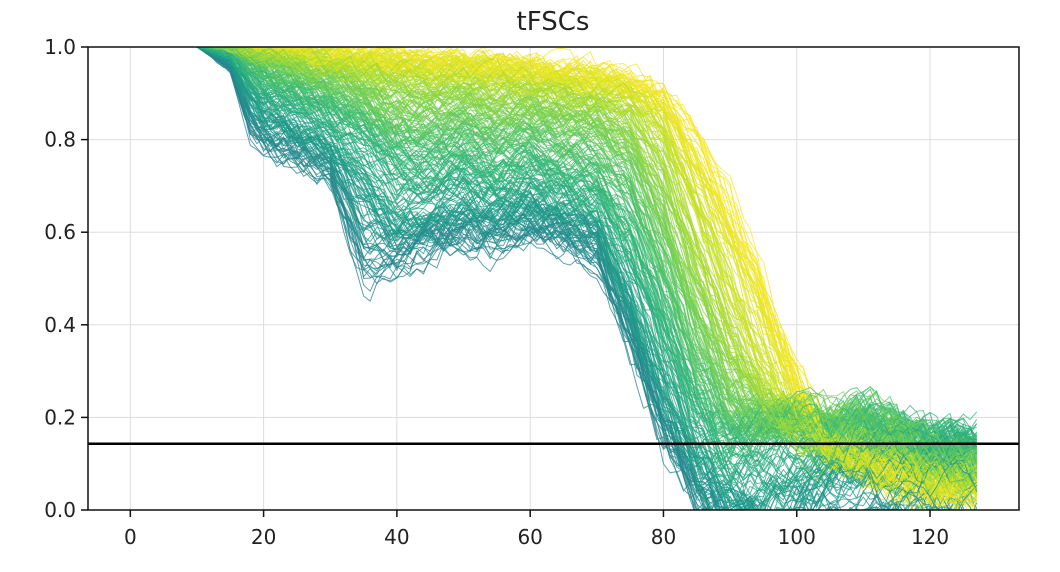 Image resolution: width=1060 pixels, height=572 pixels. I want to click on y-tick-label: 1.0, so click(60, 47).